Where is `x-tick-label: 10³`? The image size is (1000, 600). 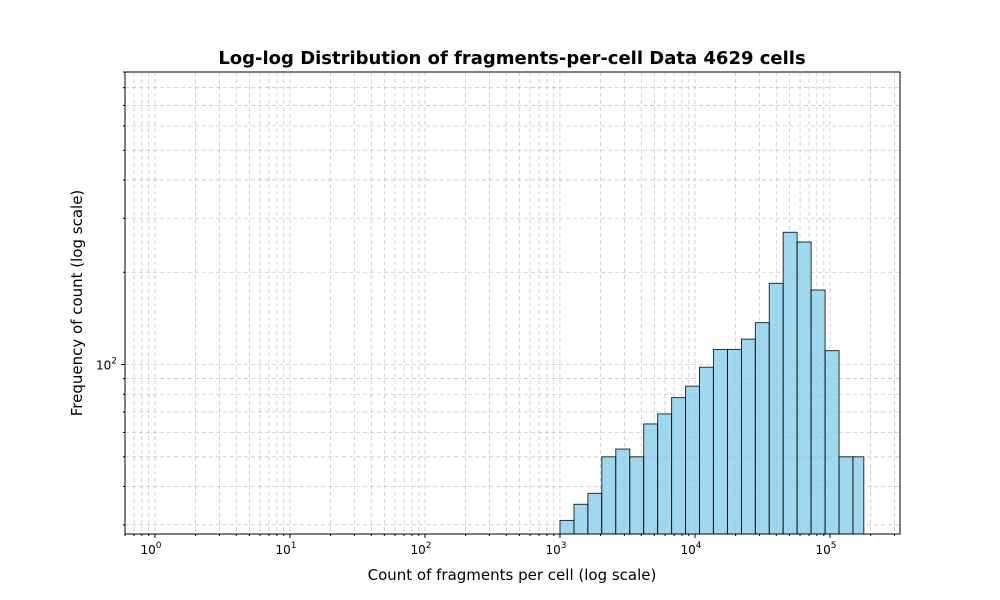 x-tick-label: 10³ is located at coordinates (555, 549).